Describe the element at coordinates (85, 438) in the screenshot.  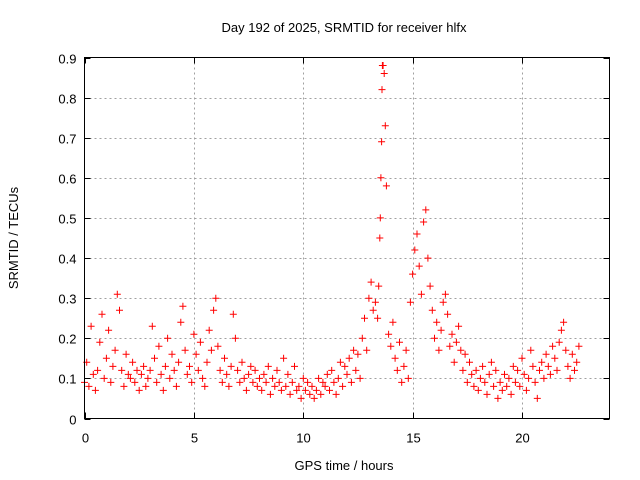
I see `x-tick-label: 0` at that location.